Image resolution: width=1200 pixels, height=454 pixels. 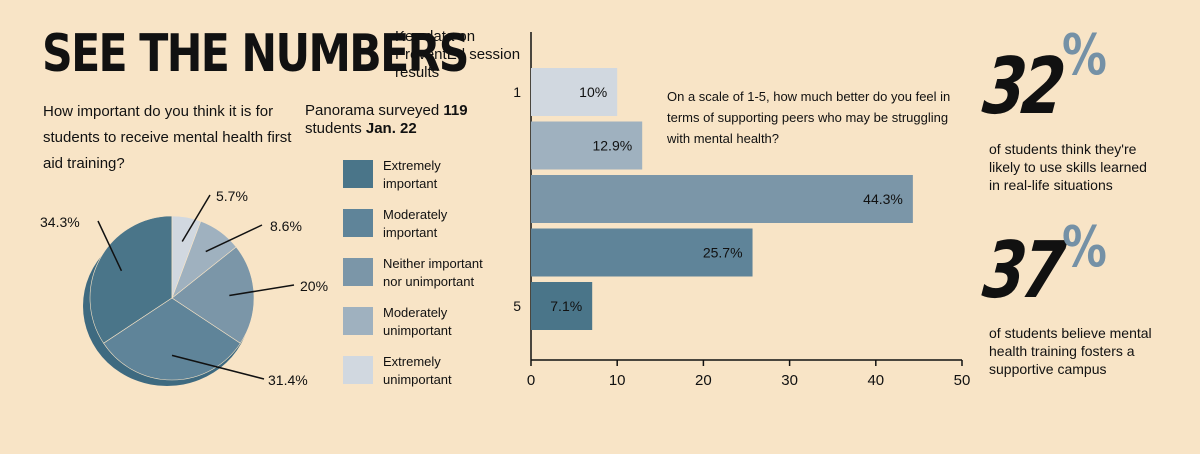 I want to click on bar-value-label: 7.1%, so click(x=566, y=306).